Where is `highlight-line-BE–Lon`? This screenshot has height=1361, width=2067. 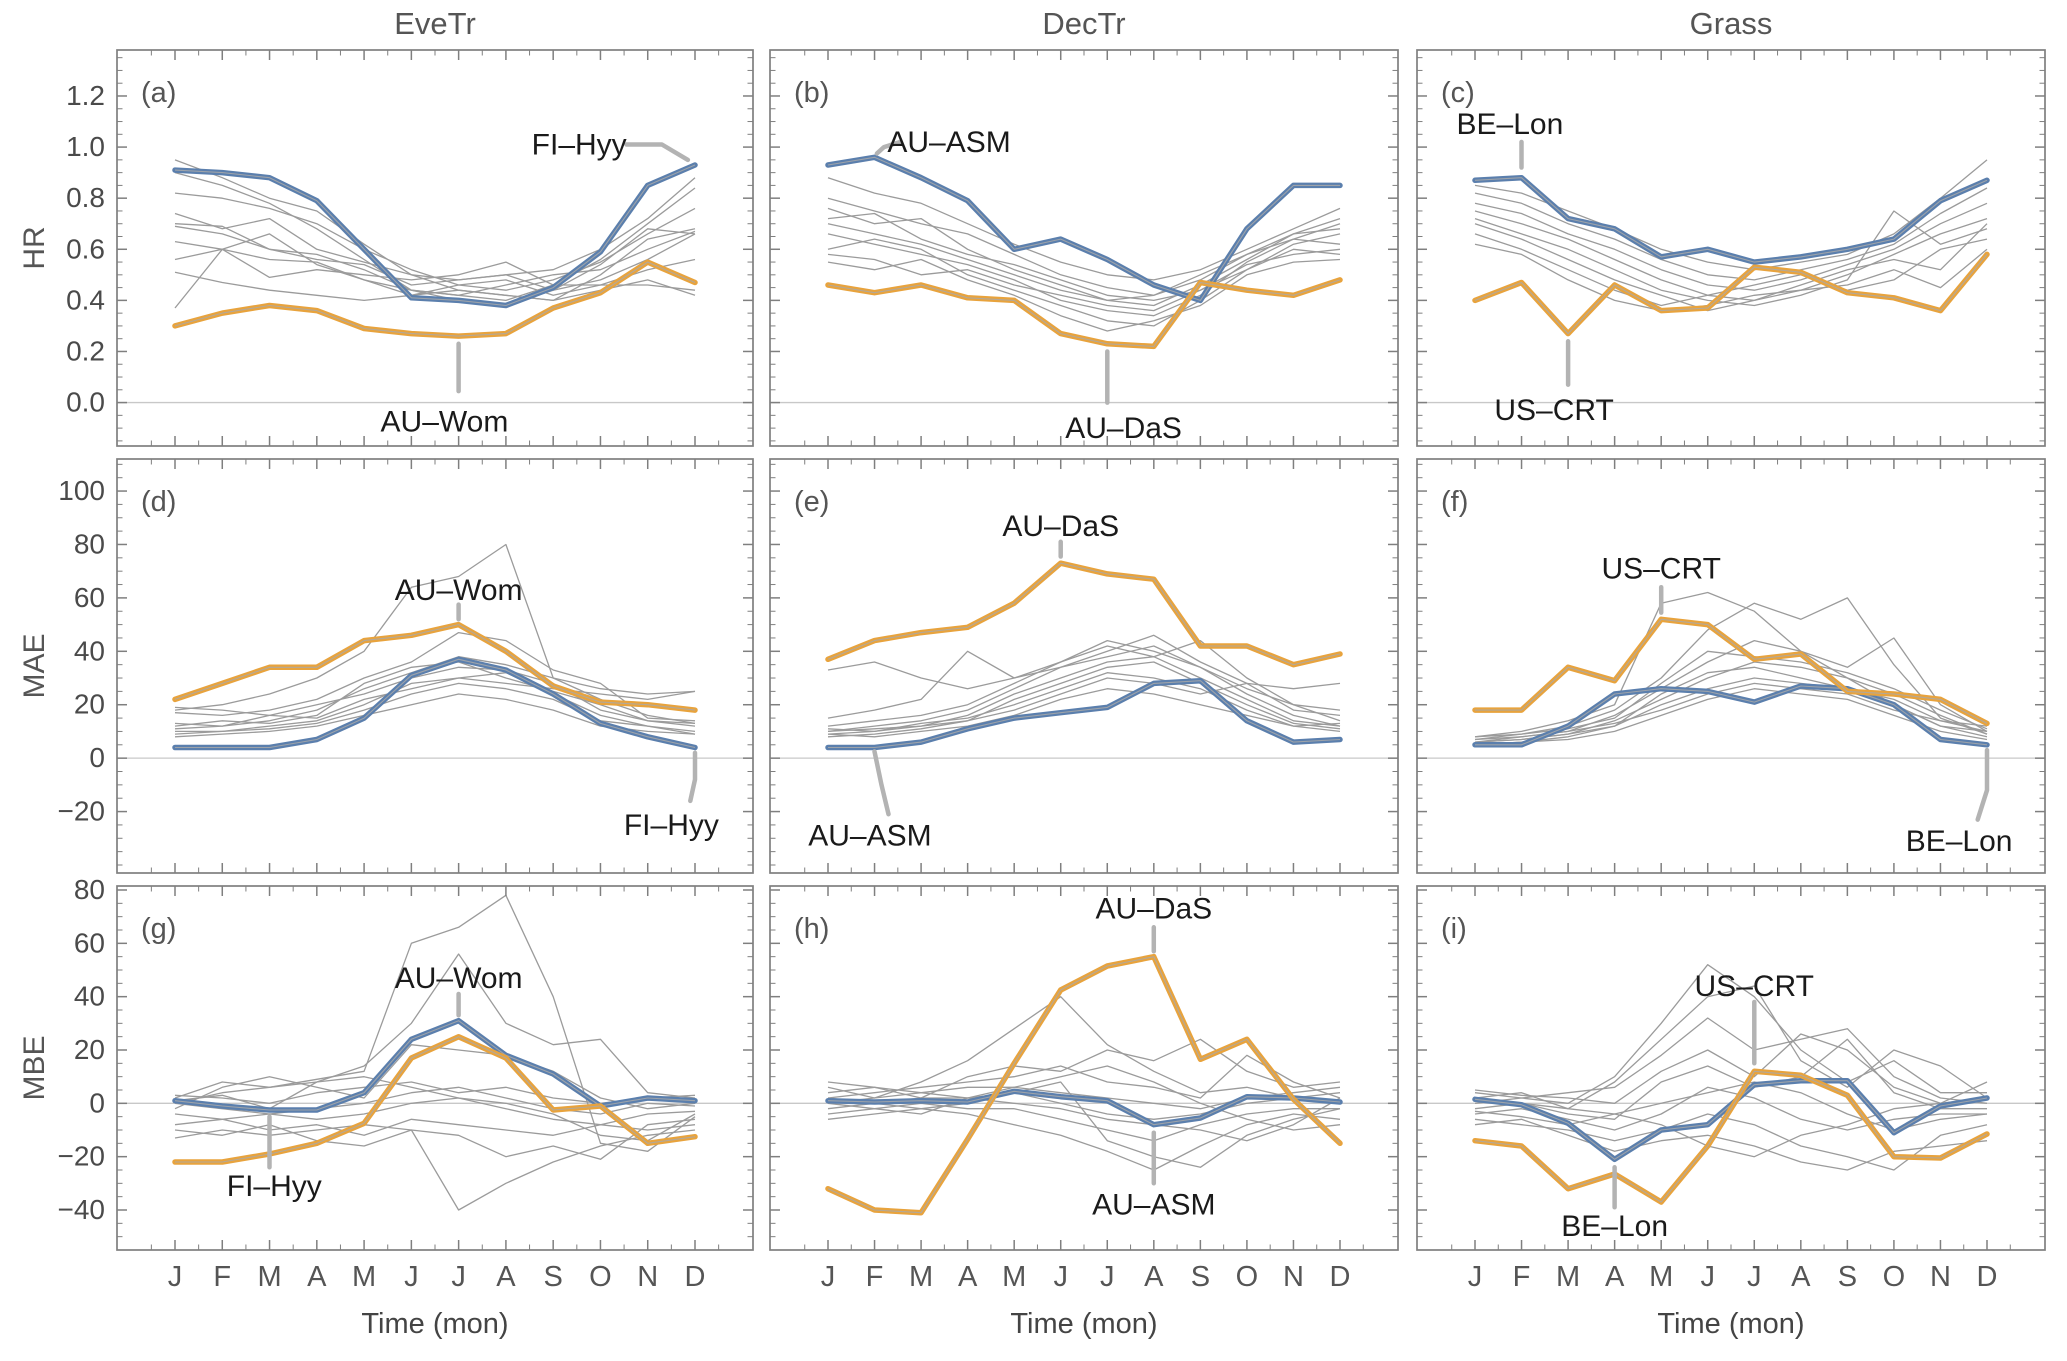
highlight-line-BE–Lon is located at coordinates (1731, 219).